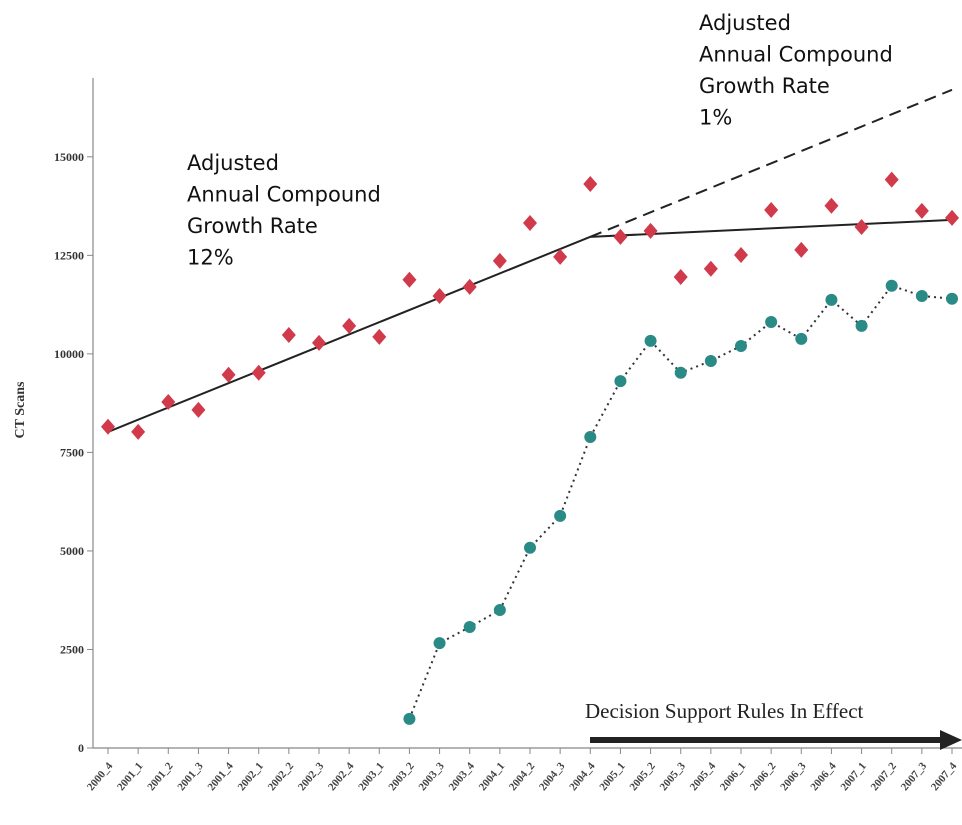 This screenshot has width=962, height=825. I want to click on y-tick-label: 5000, so click(72, 551).